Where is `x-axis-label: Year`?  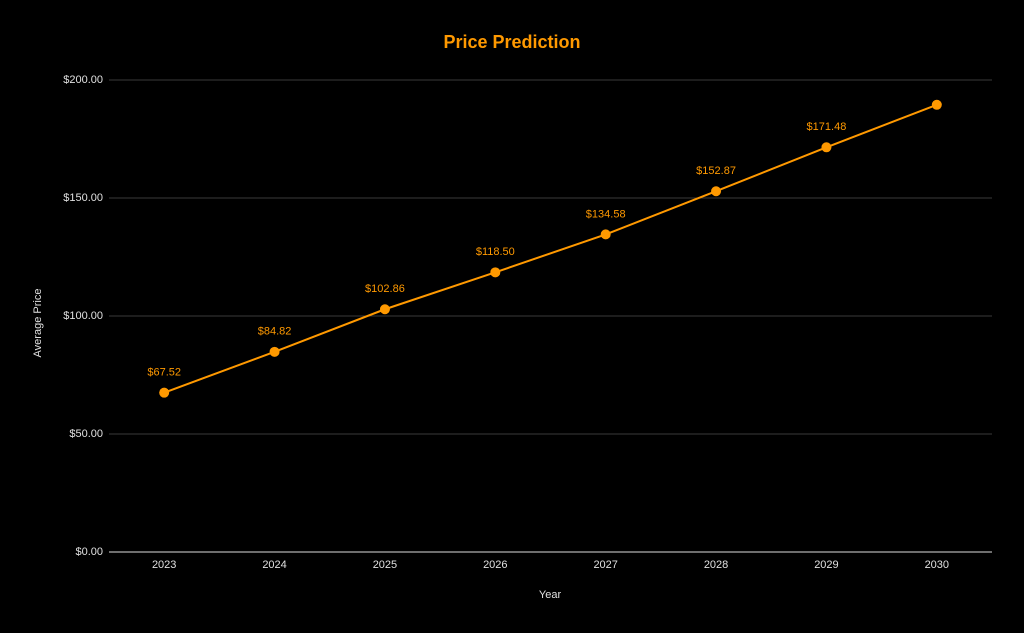 x-axis-label: Year is located at coordinates (550, 595).